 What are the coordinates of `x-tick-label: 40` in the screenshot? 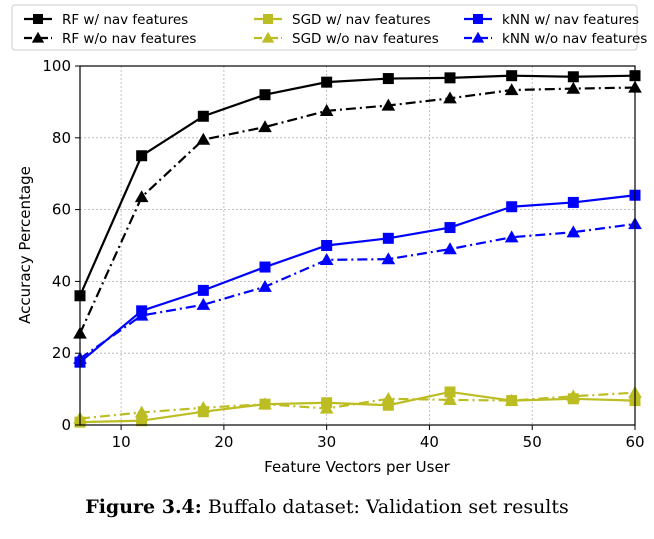 It's located at (429, 442).